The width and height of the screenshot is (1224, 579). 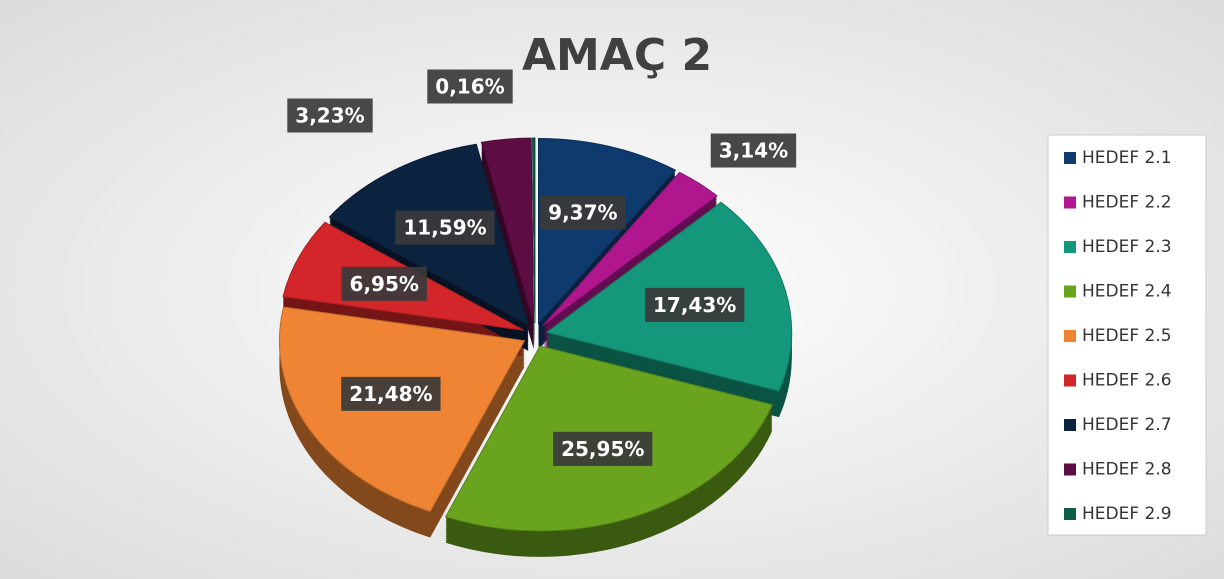 What do you see at coordinates (1127, 425) in the screenshot?
I see `legend-label: HEDEF 2.7` at bounding box center [1127, 425].